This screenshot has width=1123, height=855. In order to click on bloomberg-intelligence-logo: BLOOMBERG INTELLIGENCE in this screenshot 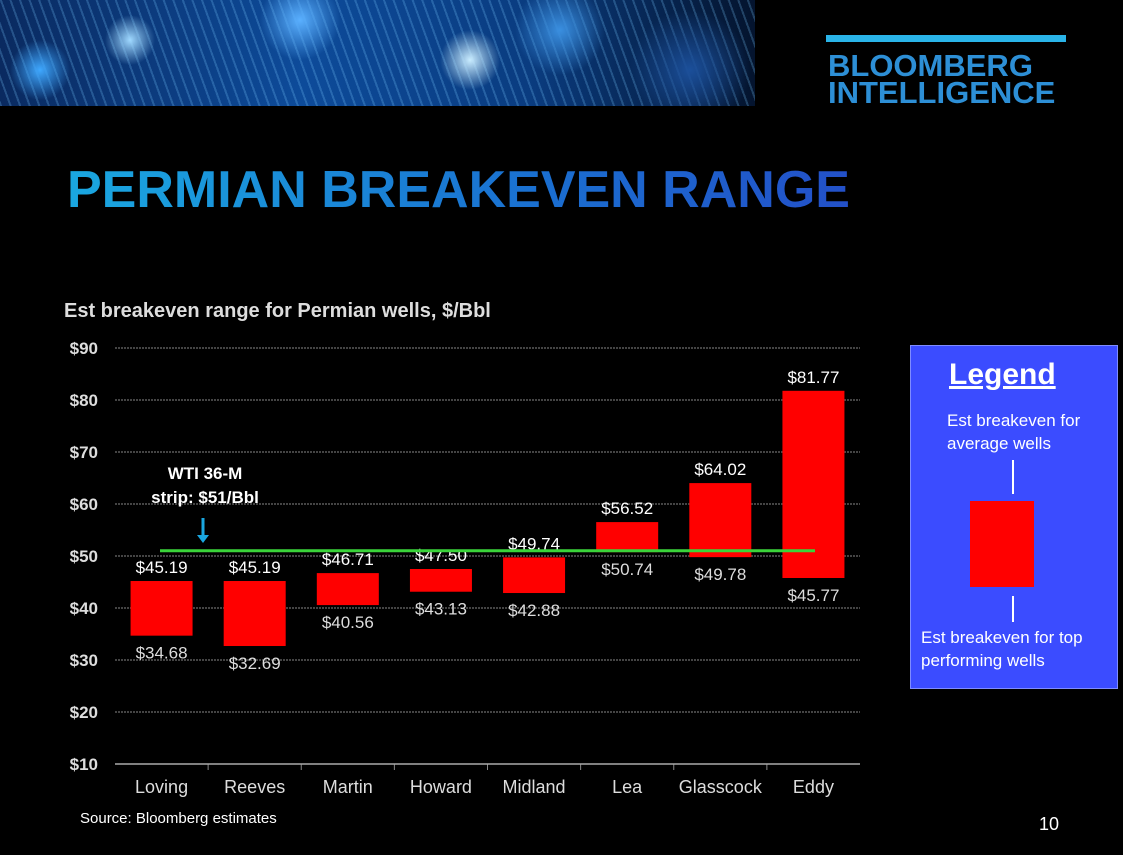, I will do `click(942, 79)`.